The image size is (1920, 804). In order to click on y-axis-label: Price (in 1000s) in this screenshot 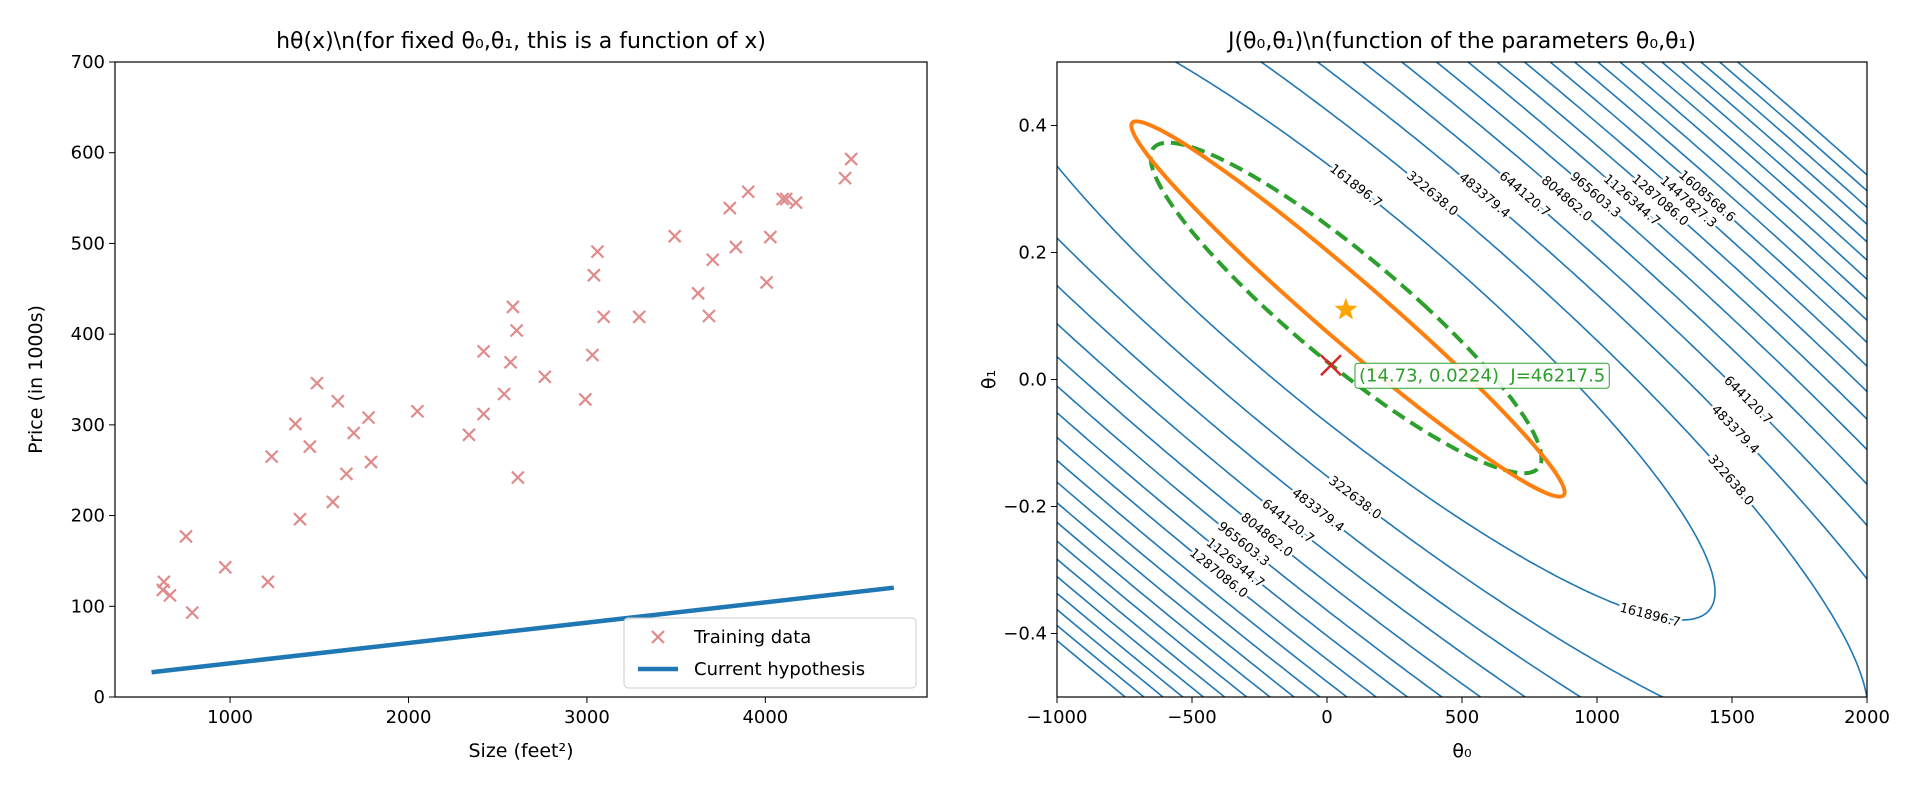, I will do `click(36, 379)`.